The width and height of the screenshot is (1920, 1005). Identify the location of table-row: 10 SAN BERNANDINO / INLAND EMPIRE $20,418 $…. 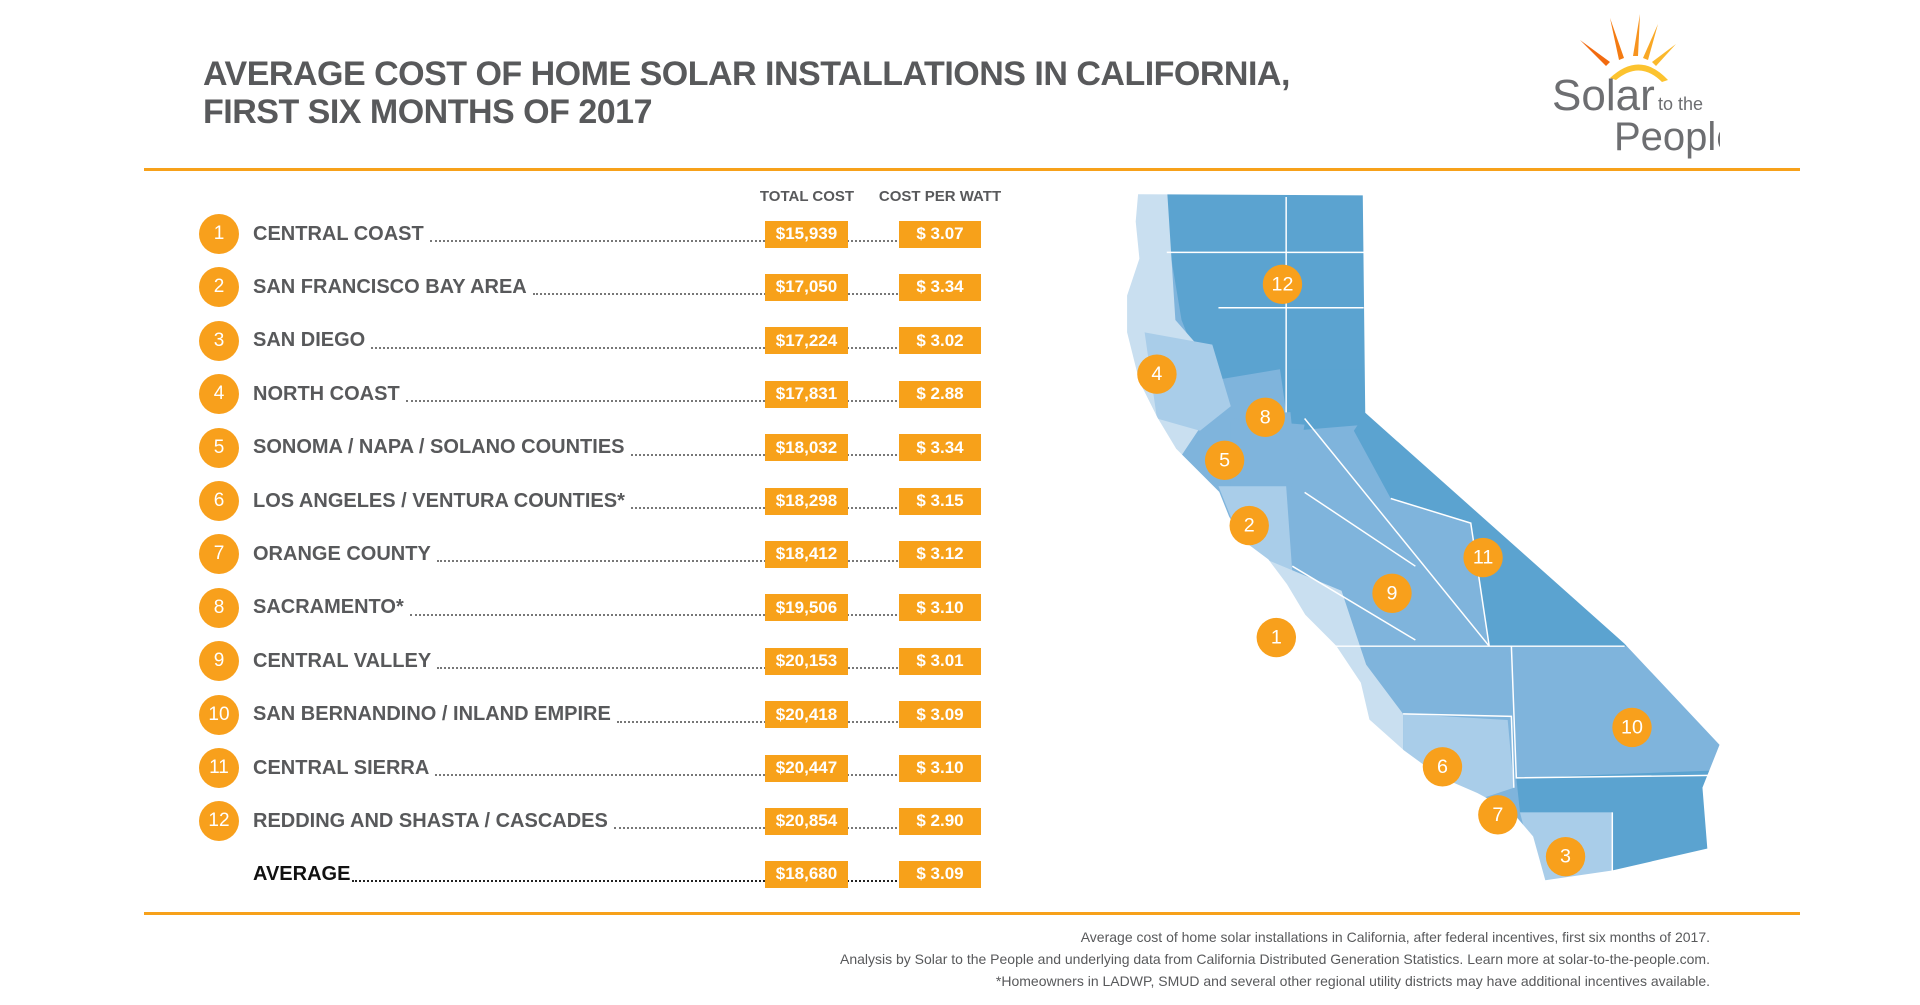
(594, 714).